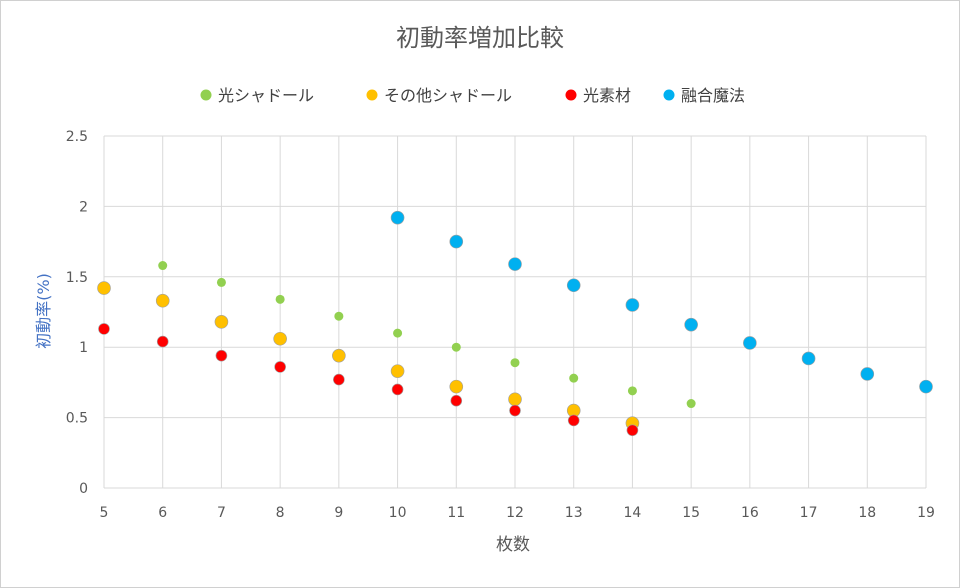 The height and width of the screenshot is (588, 960). I want to click on x-tick-label: 14, so click(633, 513).